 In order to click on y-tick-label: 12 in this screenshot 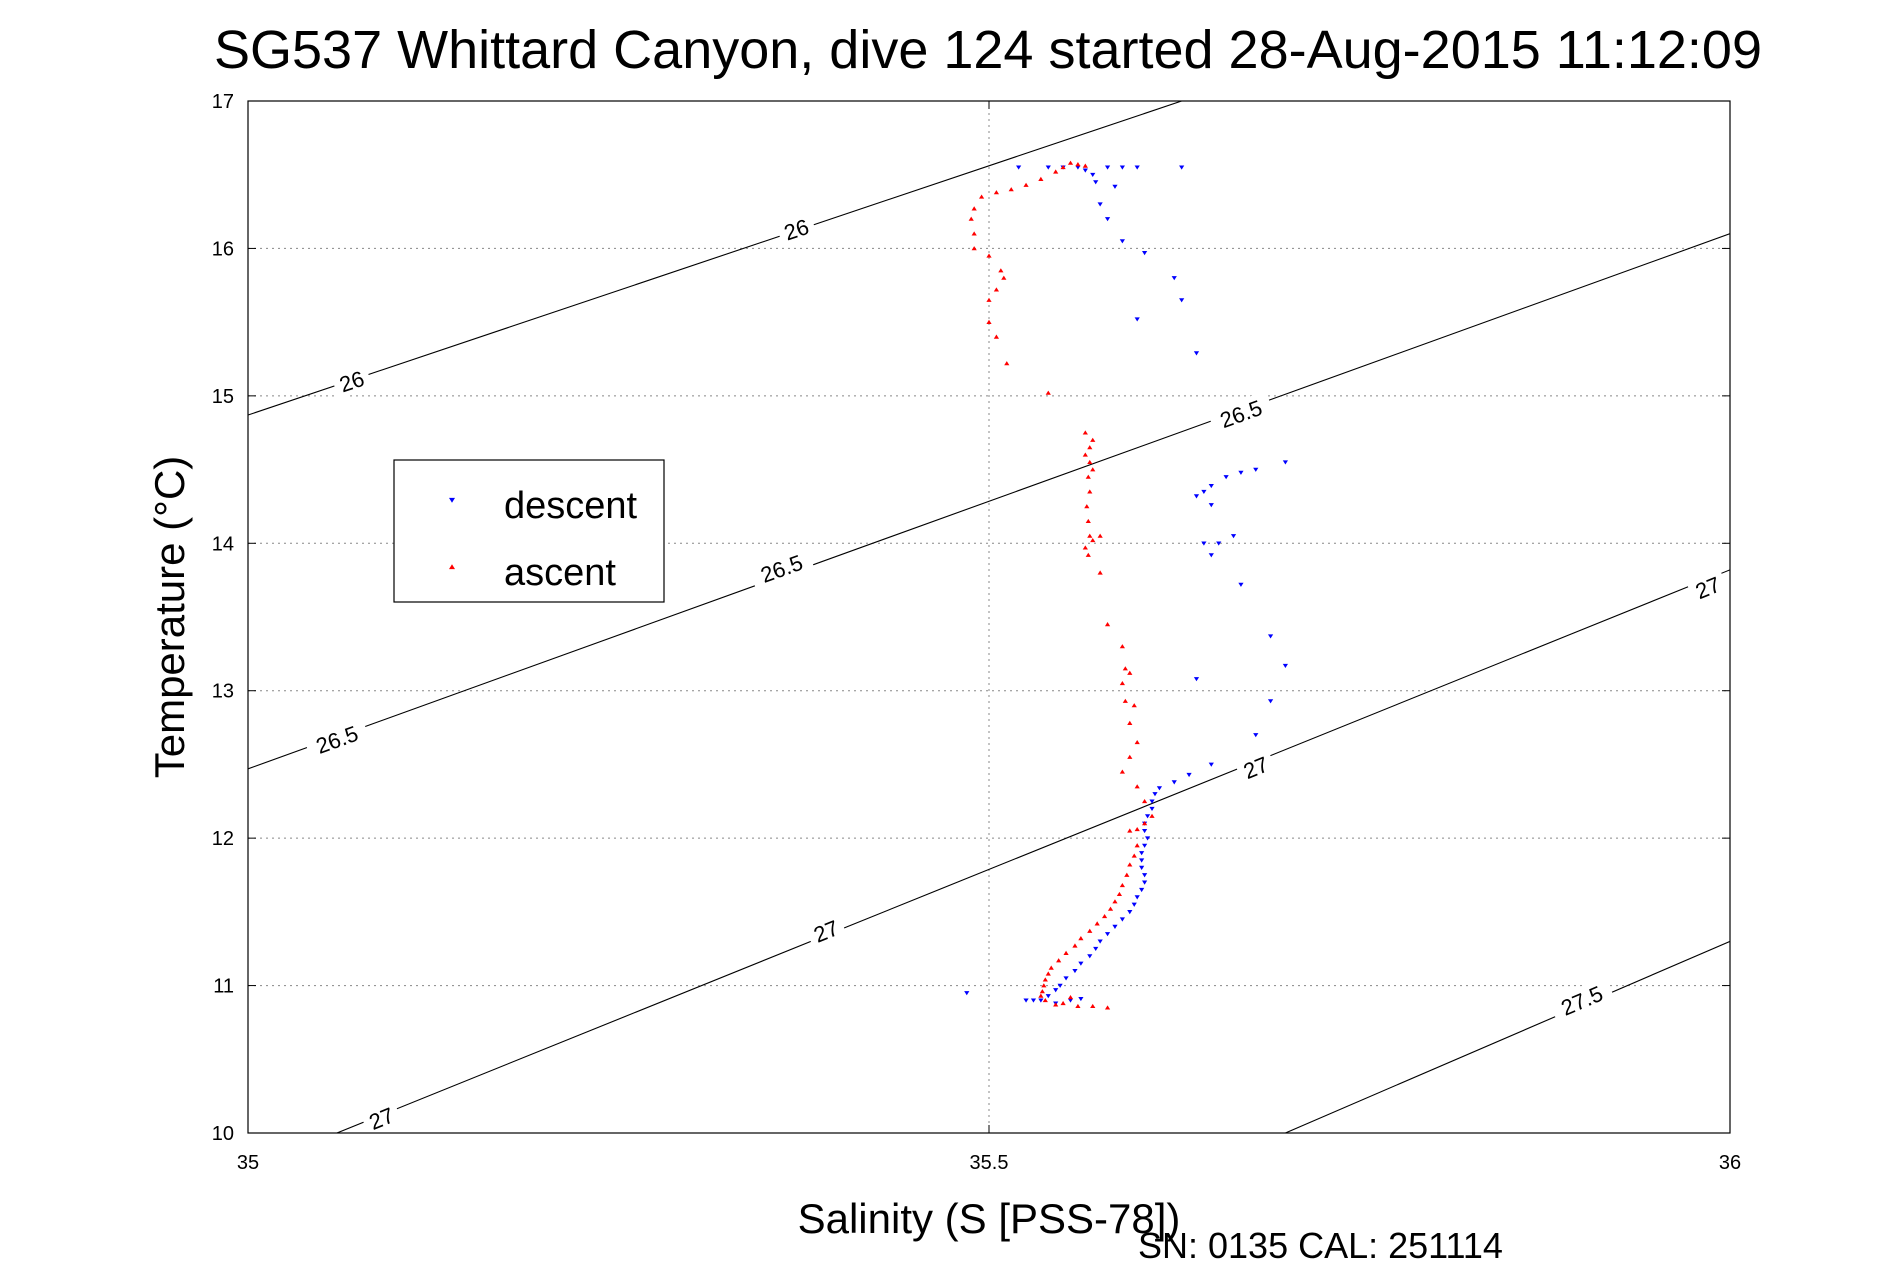, I will do `click(223, 839)`.